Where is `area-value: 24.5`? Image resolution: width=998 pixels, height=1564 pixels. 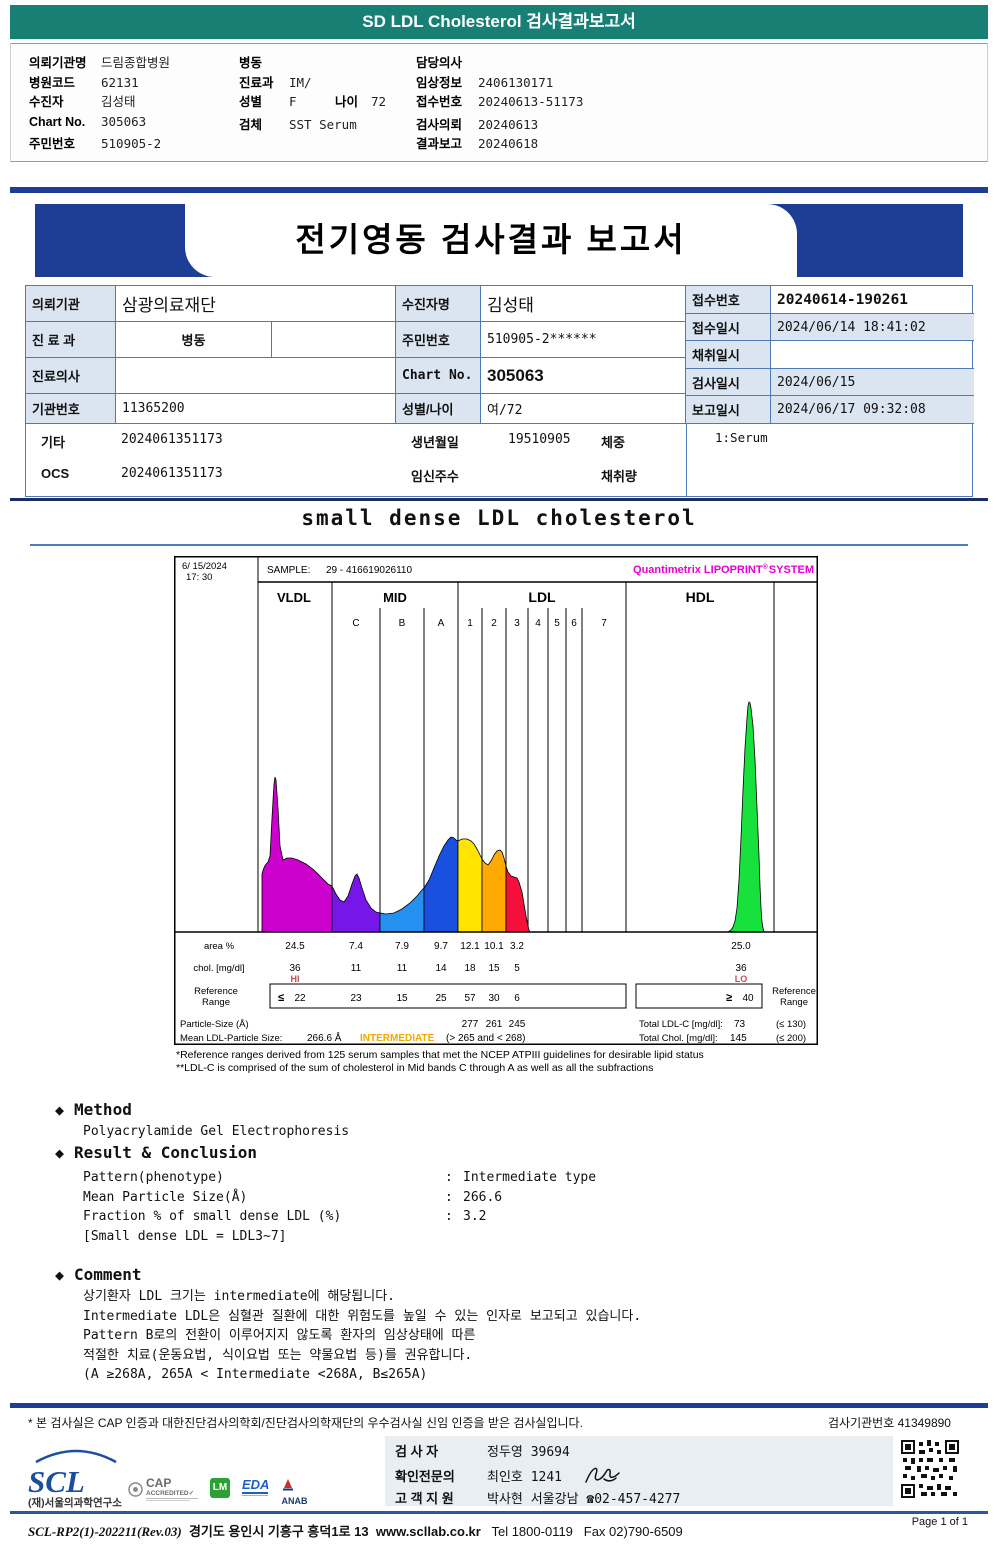 area-value: 24.5 is located at coordinates (295, 946).